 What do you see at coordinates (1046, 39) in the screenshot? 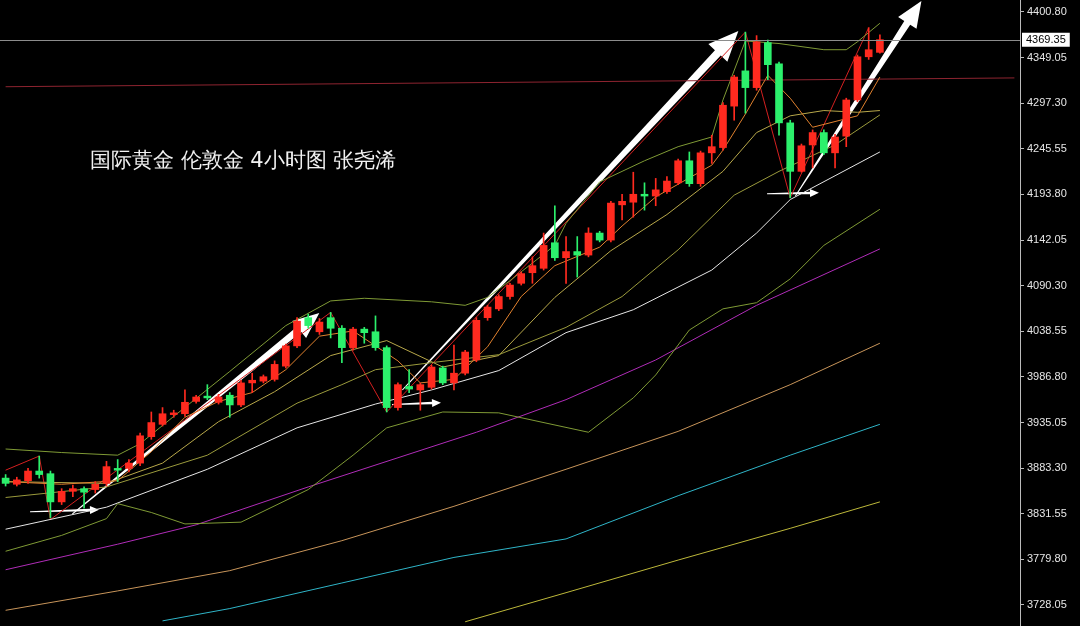
I see `ref-line-label: 4369.35` at bounding box center [1046, 39].